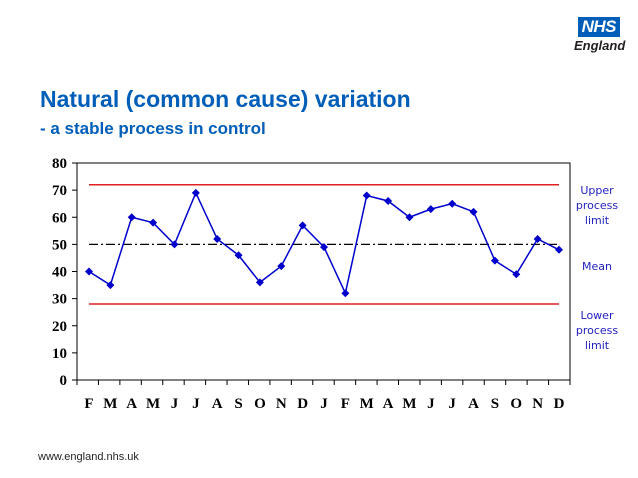 The width and height of the screenshot is (638, 478). I want to click on limit-annotations: Upper process limit Mean Lower process limit, so click(597, 268).